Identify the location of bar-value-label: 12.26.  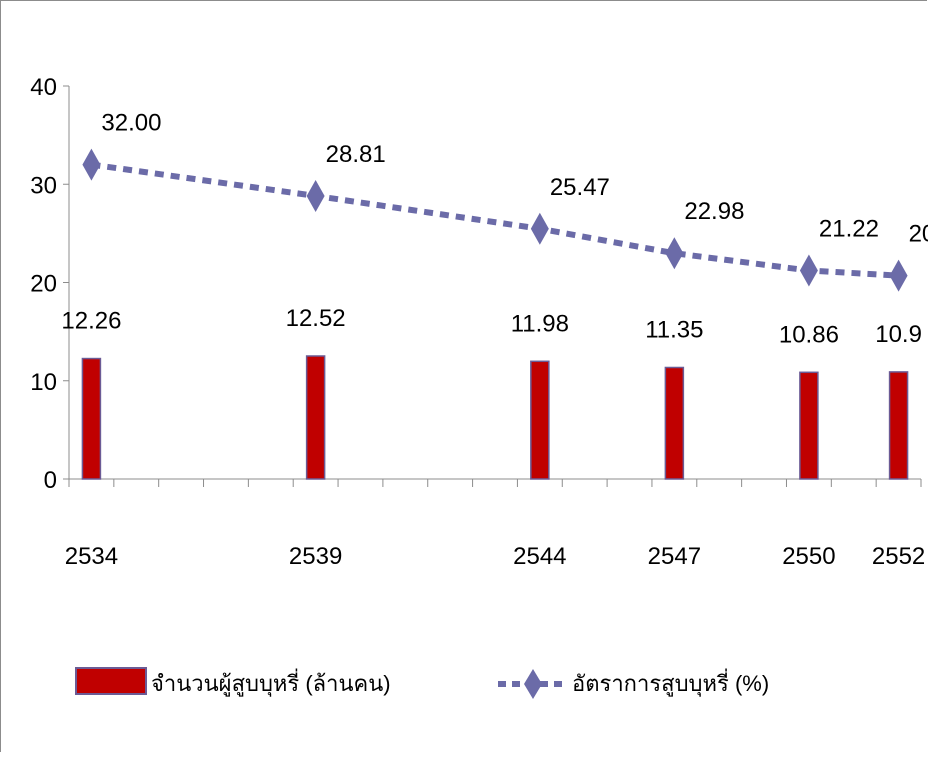
(91, 321).